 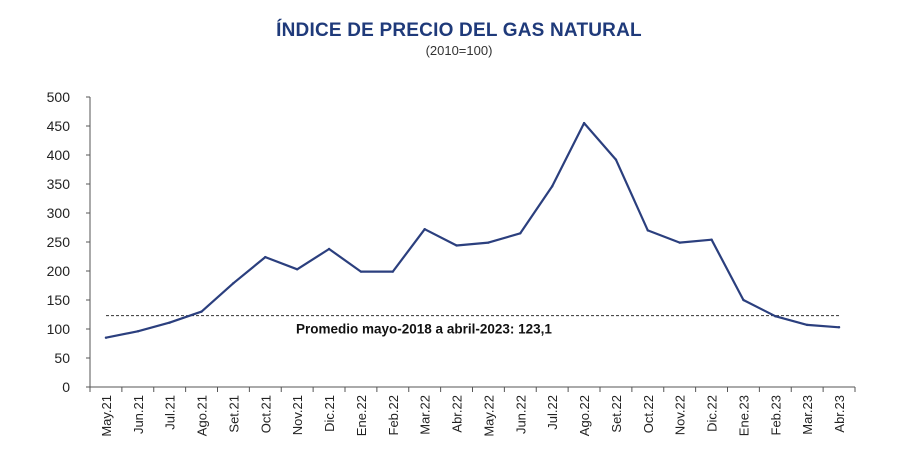 I want to click on x-tick-label: Nov.22, so click(x=680, y=415).